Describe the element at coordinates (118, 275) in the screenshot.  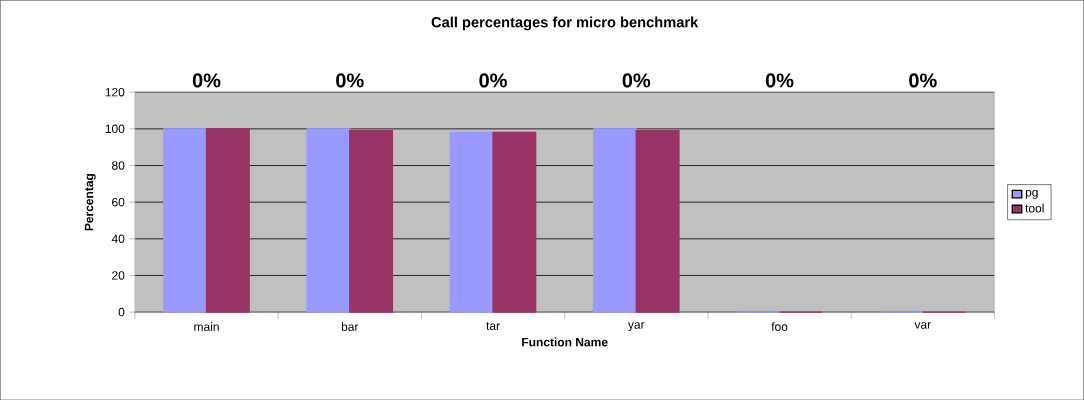
I see `y-tick-label: 20` at that location.